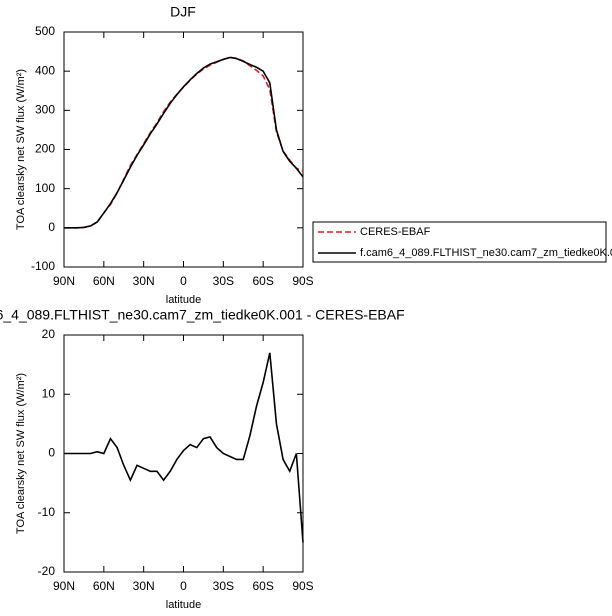 Image resolution: width=612 pixels, height=616 pixels. I want to click on y-tick-label: 20, so click(49, 334).